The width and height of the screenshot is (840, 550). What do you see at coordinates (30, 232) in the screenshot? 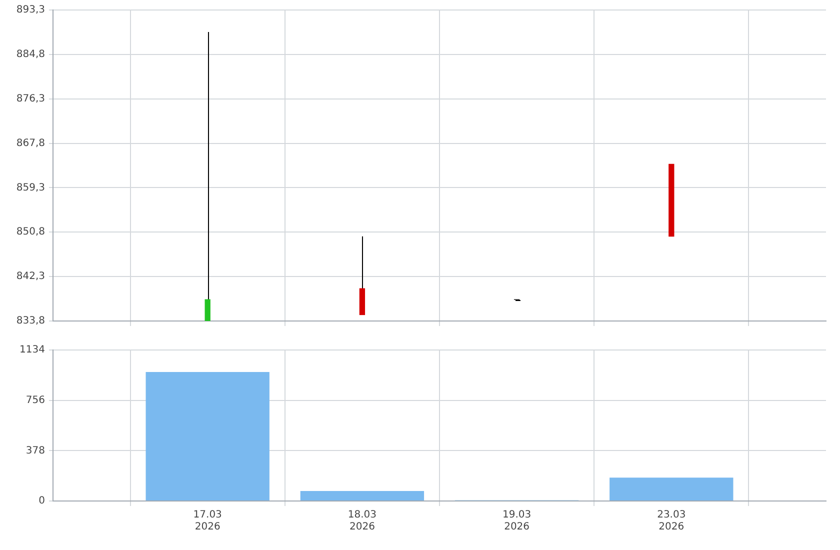
I see `y-tick-label: 850,8` at bounding box center [30, 232].